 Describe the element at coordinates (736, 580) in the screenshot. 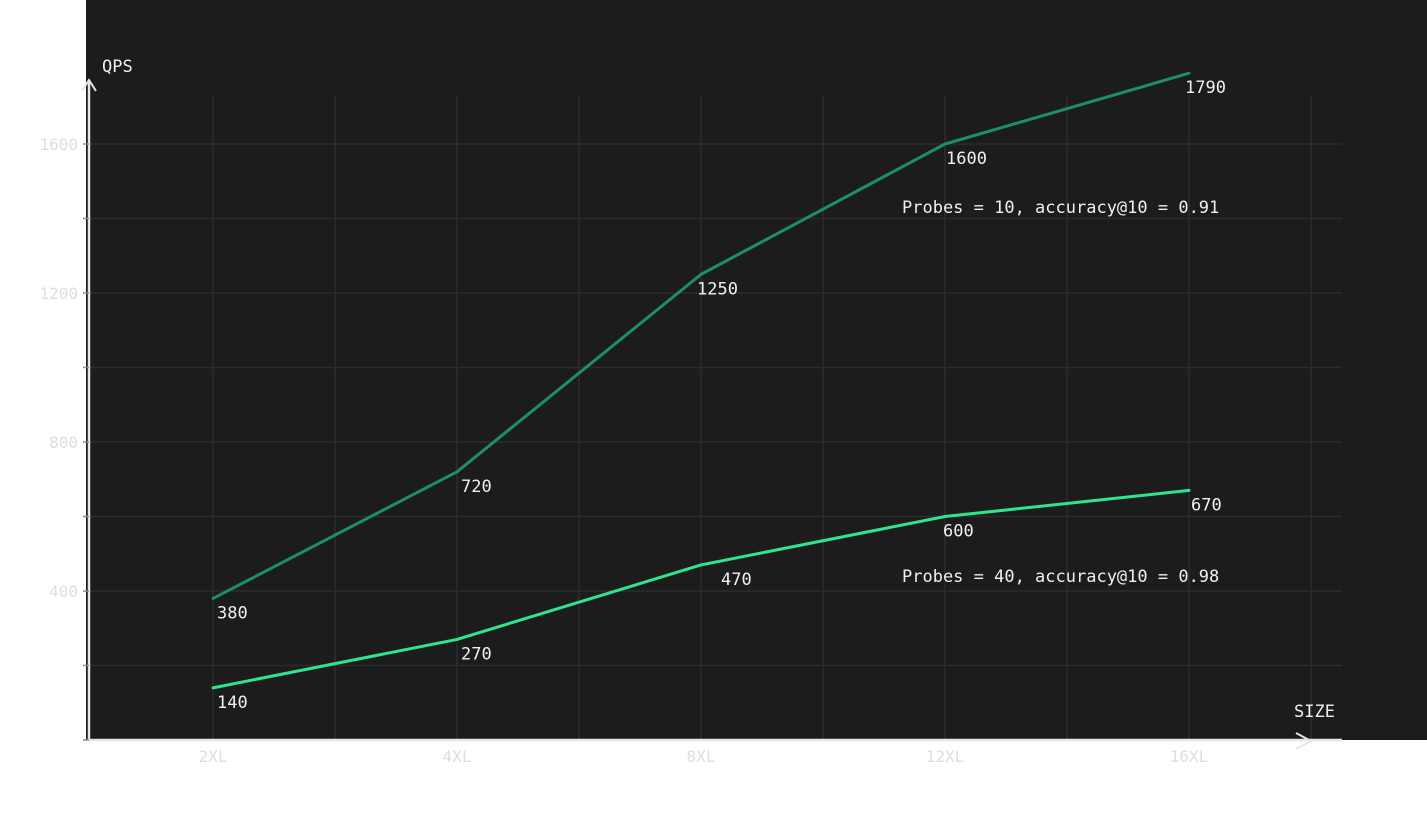

I see `data-label: 470` at that location.